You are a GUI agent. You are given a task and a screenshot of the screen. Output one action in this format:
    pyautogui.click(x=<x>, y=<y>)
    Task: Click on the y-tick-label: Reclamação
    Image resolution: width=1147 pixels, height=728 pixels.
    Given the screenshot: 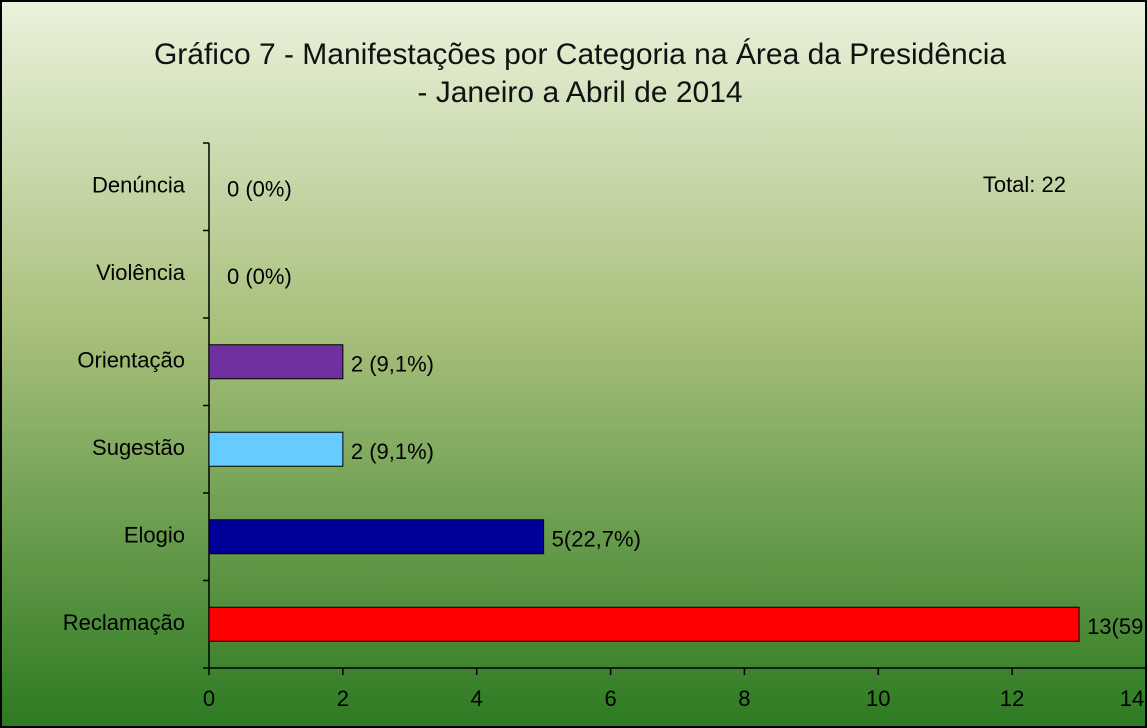 What is the action you would take?
    pyautogui.click(x=124, y=622)
    